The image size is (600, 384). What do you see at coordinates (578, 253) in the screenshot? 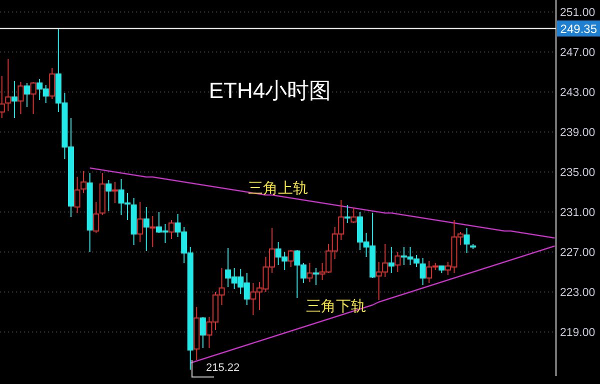
I see `y-tick-label: 227.00` at bounding box center [578, 253].